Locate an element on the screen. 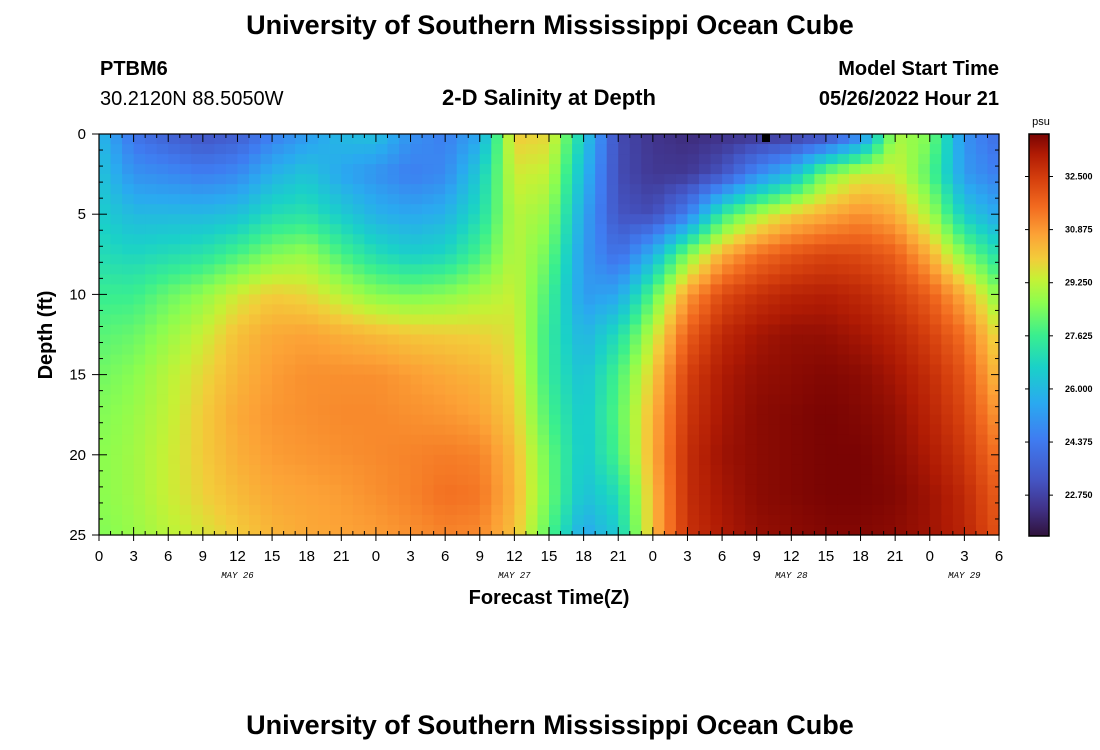  y-tick-label: 15 is located at coordinates (77, 375).